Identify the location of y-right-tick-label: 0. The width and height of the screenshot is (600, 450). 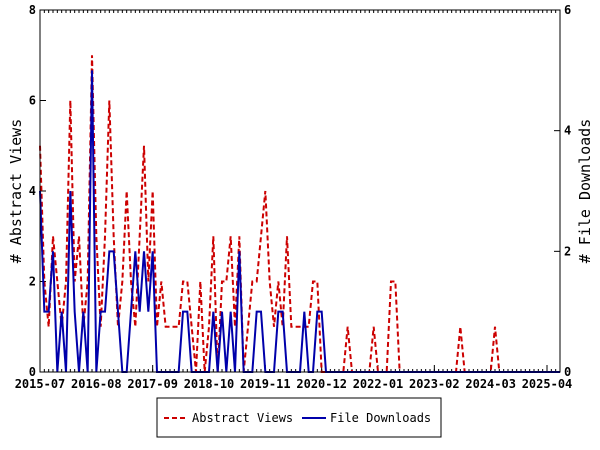
(567, 372).